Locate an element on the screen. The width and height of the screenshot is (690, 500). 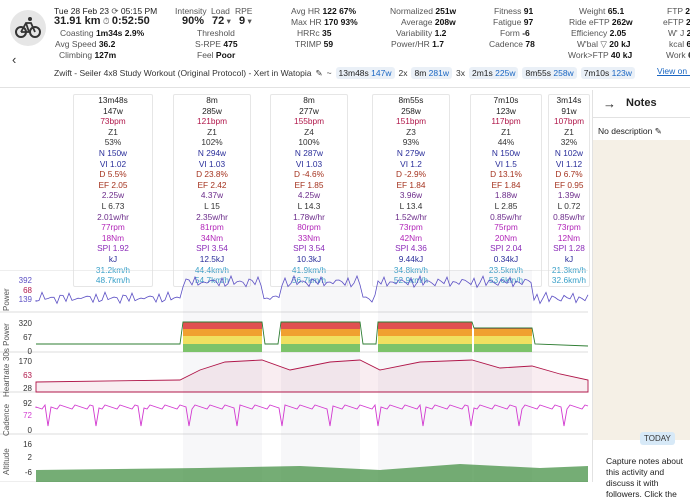
hrrc-stat: HRRc 35 is located at coordinates (314, 33).